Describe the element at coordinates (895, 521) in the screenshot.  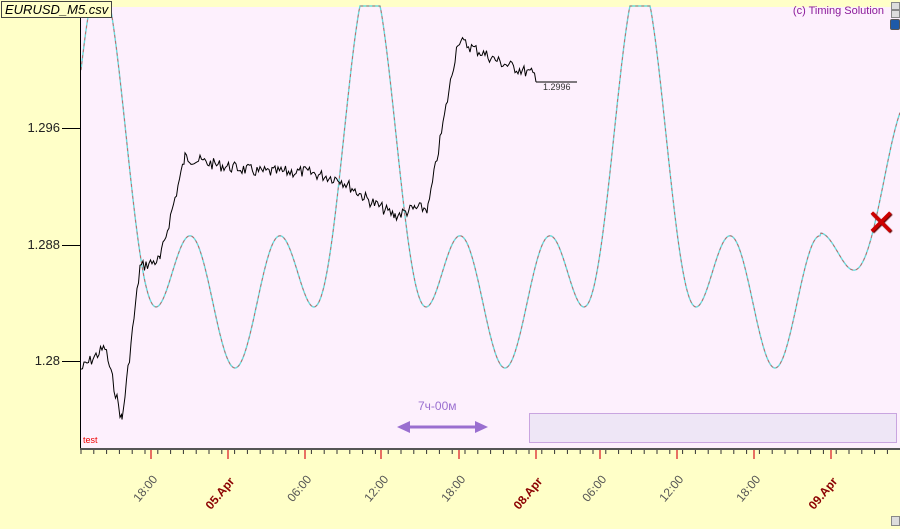
I see `scroll-corner-icon` at that location.